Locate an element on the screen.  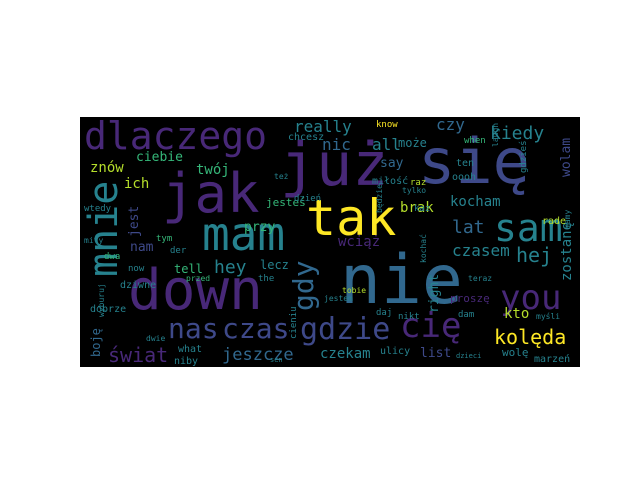
word-moze: może is located at coordinates (412, 143).